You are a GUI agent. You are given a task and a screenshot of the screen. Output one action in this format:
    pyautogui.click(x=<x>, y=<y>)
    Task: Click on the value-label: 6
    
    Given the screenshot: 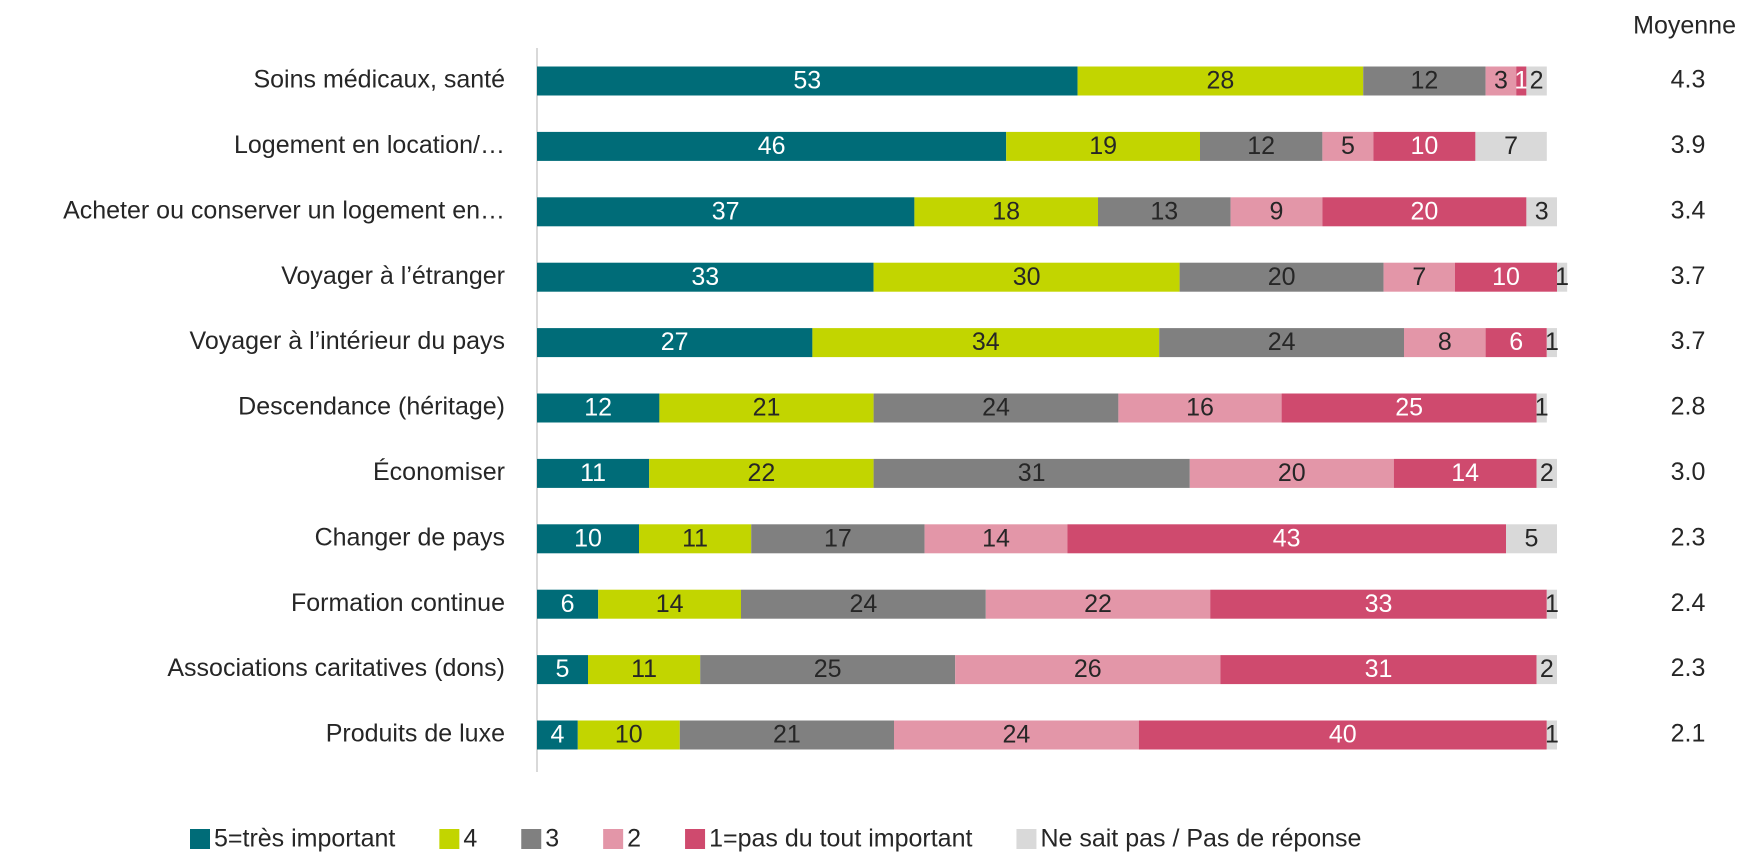 What is the action you would take?
    pyautogui.click(x=568, y=604)
    